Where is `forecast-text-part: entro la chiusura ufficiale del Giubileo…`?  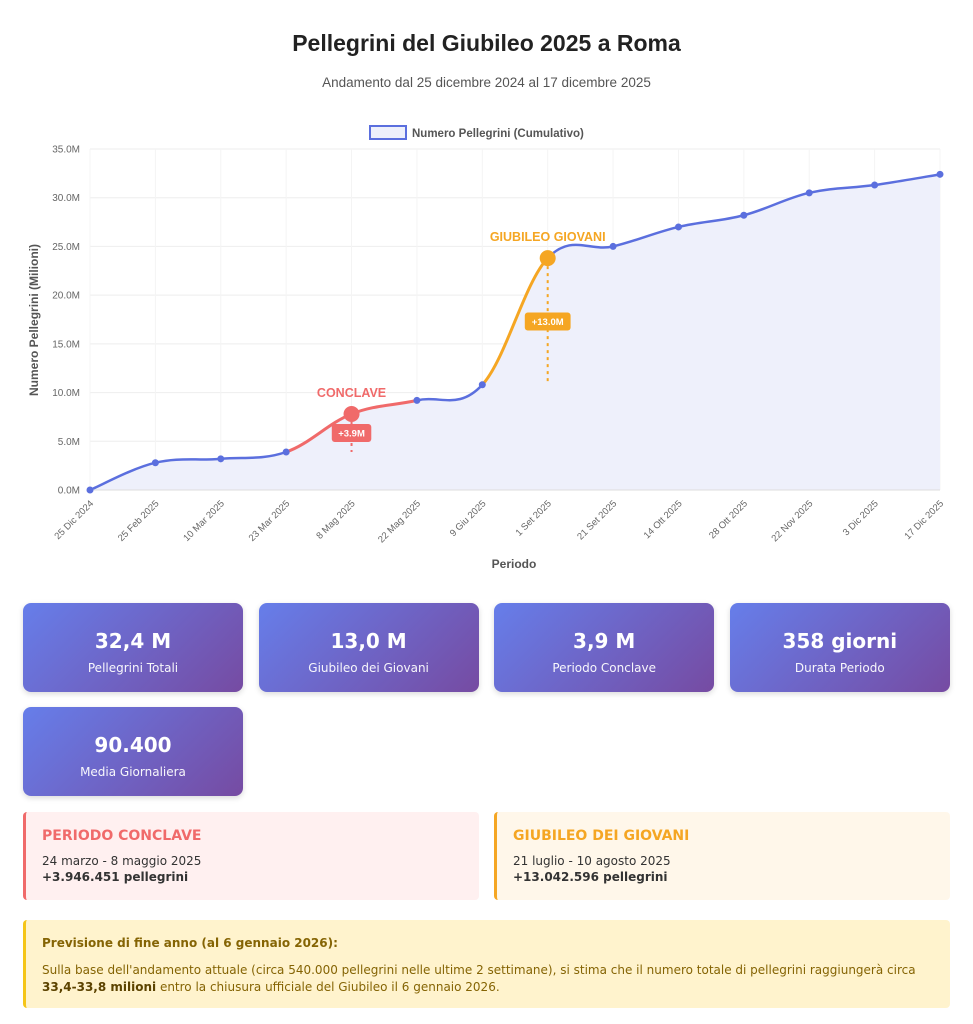
forecast-text-part: entro la chiusura ufficiale del Giubileo… is located at coordinates (328, 987).